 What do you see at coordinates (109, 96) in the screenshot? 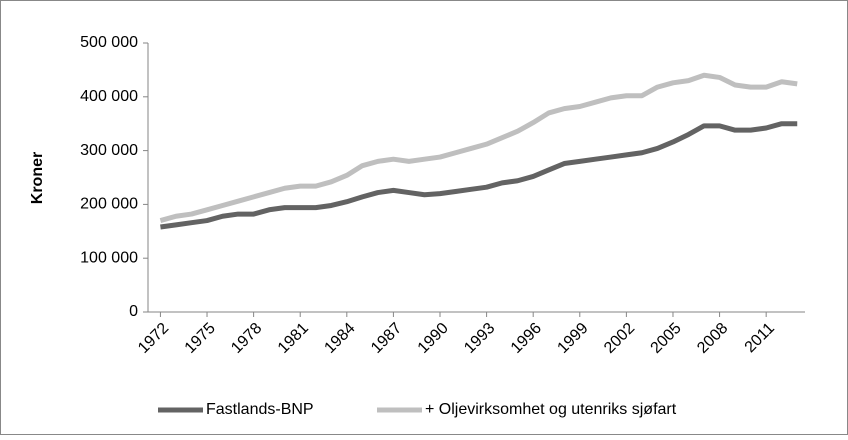
I see `y-tick-label: 400 000` at bounding box center [109, 96].